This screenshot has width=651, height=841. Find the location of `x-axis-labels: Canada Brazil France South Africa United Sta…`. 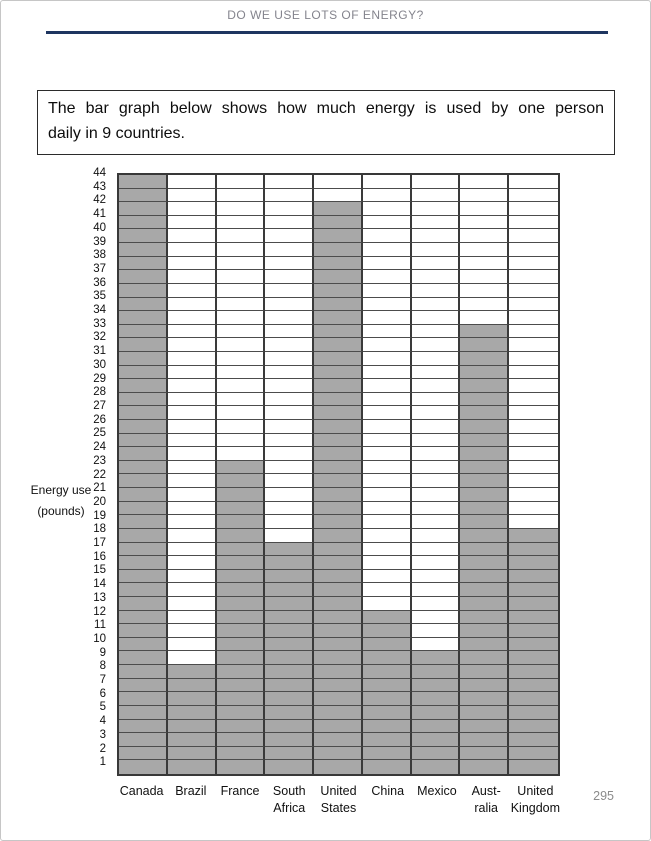

x-axis-labels: Canada Brazil France South Africa United Sta… is located at coordinates (338, 803).